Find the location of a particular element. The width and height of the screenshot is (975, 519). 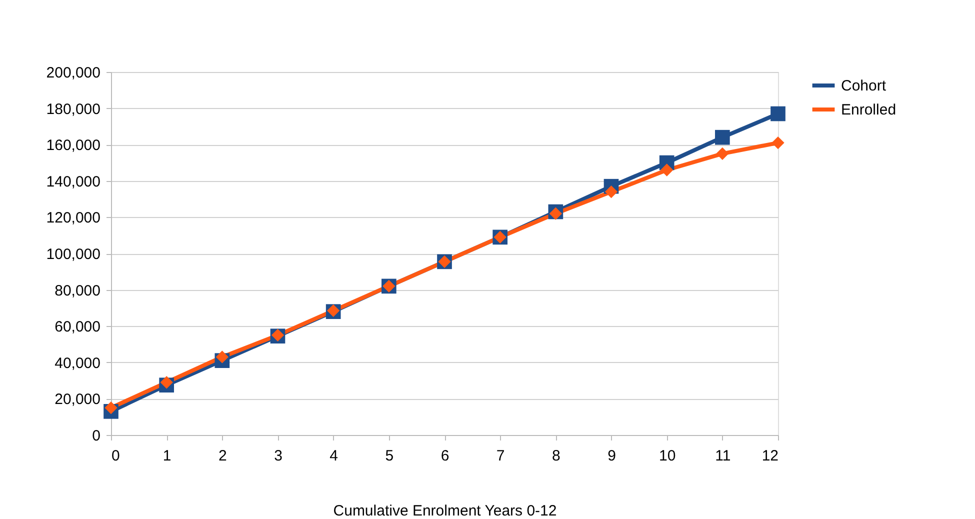

y-tick-label: 0 is located at coordinates (96, 436).